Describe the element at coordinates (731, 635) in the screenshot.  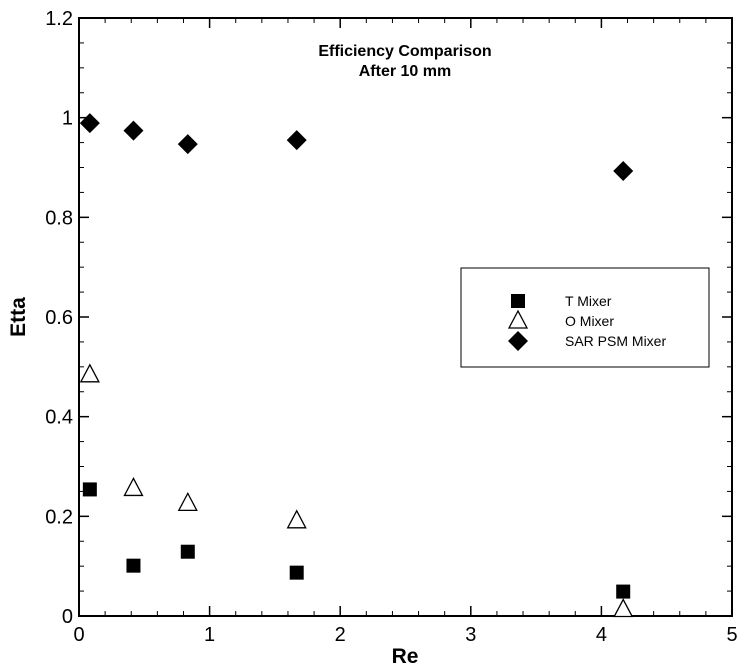
I see `x-tick-label: 5` at that location.